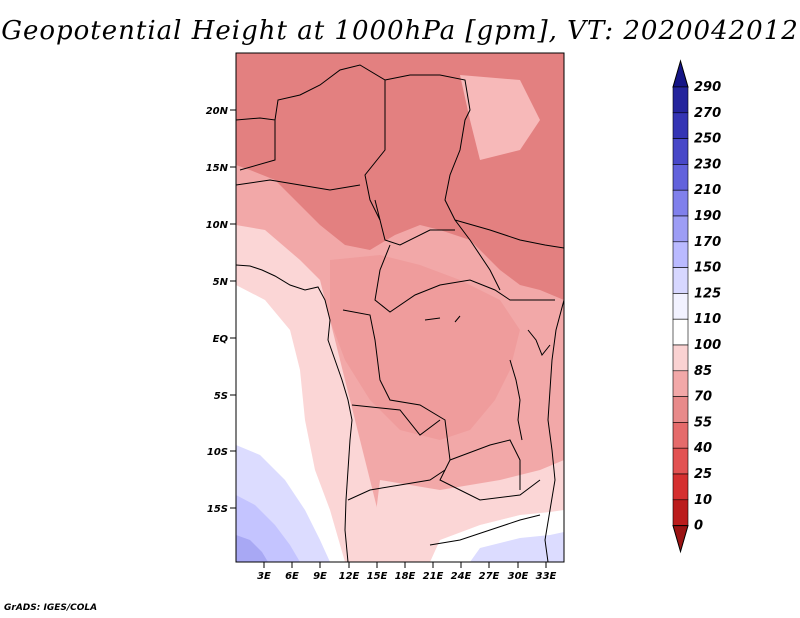 Image resolution: width=800 pixels, height=618 pixels. What do you see at coordinates (320, 576) in the screenshot?
I see `lon-label-9e: 9E` at bounding box center [320, 576].